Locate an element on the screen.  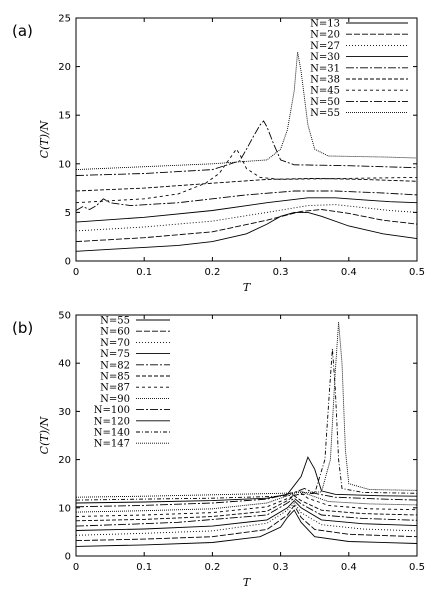
panel-b-y-axis-label: C(T)/N is located at coordinates (44, 435).